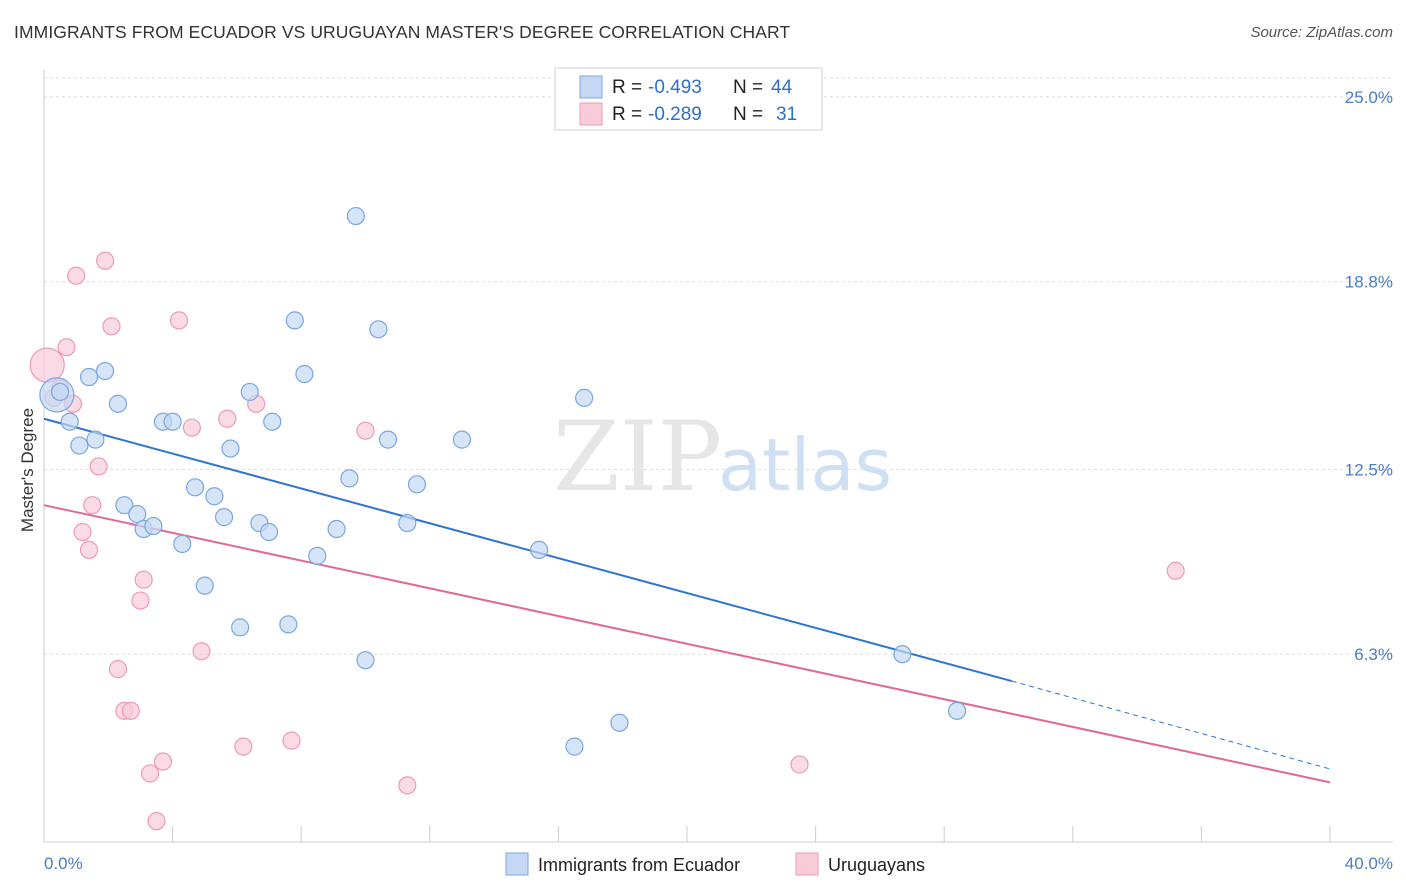 This screenshot has height=892, width=1406. I want to click on legend-pink-n-label: N =, so click(748, 114).